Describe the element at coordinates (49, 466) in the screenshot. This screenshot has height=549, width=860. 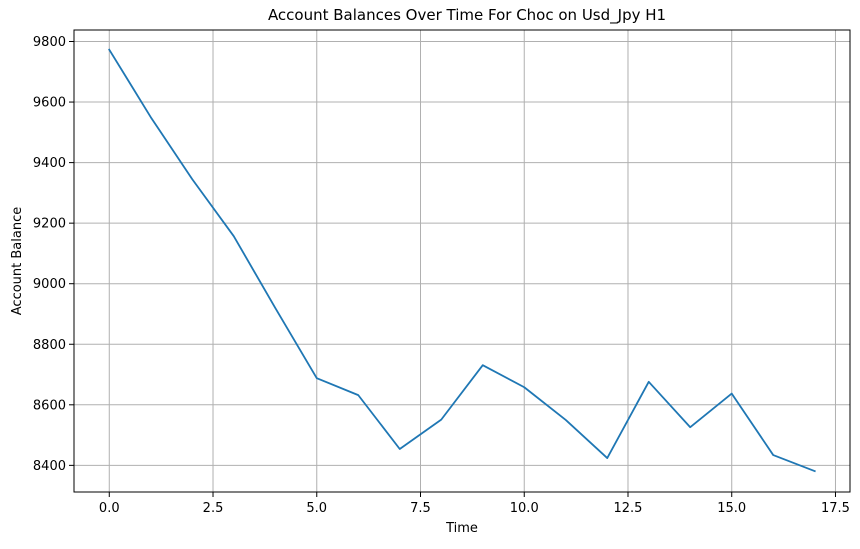
I see `y-tick-label: 8400` at that location.